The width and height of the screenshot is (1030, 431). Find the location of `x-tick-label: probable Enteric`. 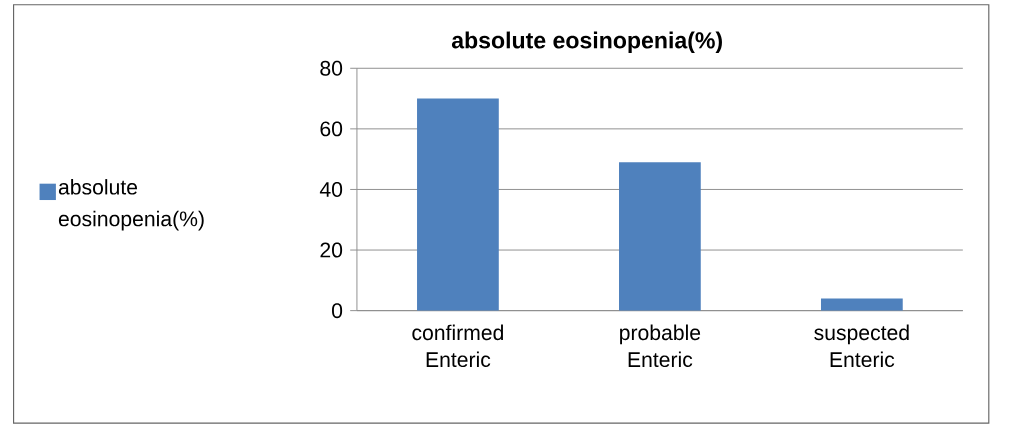

x-tick-label: probable Enteric is located at coordinates (660, 346).